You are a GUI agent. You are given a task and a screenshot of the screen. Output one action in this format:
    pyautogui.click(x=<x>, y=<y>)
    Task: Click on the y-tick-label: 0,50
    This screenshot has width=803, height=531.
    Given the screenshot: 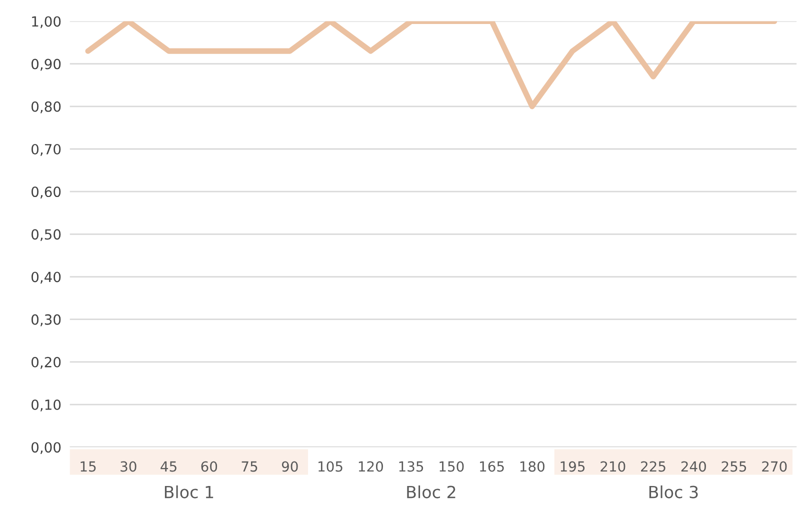 What is the action you would take?
    pyautogui.click(x=46, y=235)
    